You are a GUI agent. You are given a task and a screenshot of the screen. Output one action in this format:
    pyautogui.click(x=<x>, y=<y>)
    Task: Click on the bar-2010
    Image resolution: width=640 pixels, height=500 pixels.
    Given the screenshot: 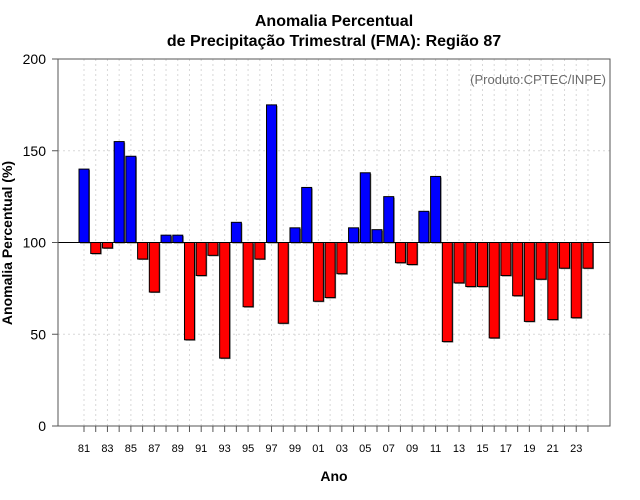 What is the action you would take?
    pyautogui.click(x=424, y=226)
    